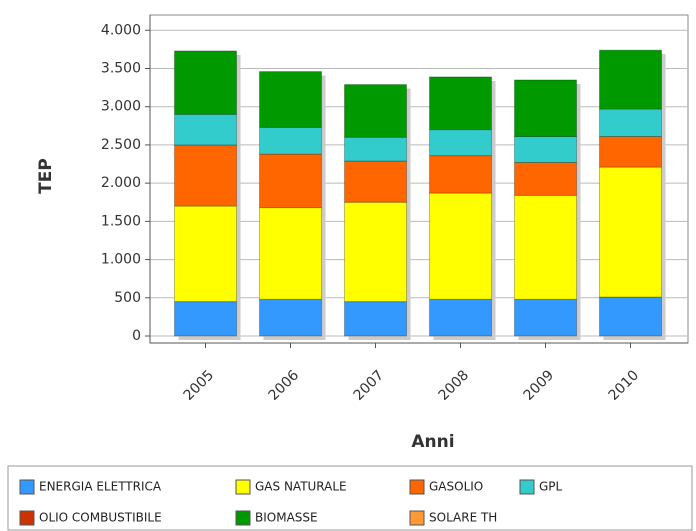 The image size is (696, 531). What do you see at coordinates (46, 176) in the screenshot?
I see `y-axis-title: TEP` at bounding box center [46, 176].